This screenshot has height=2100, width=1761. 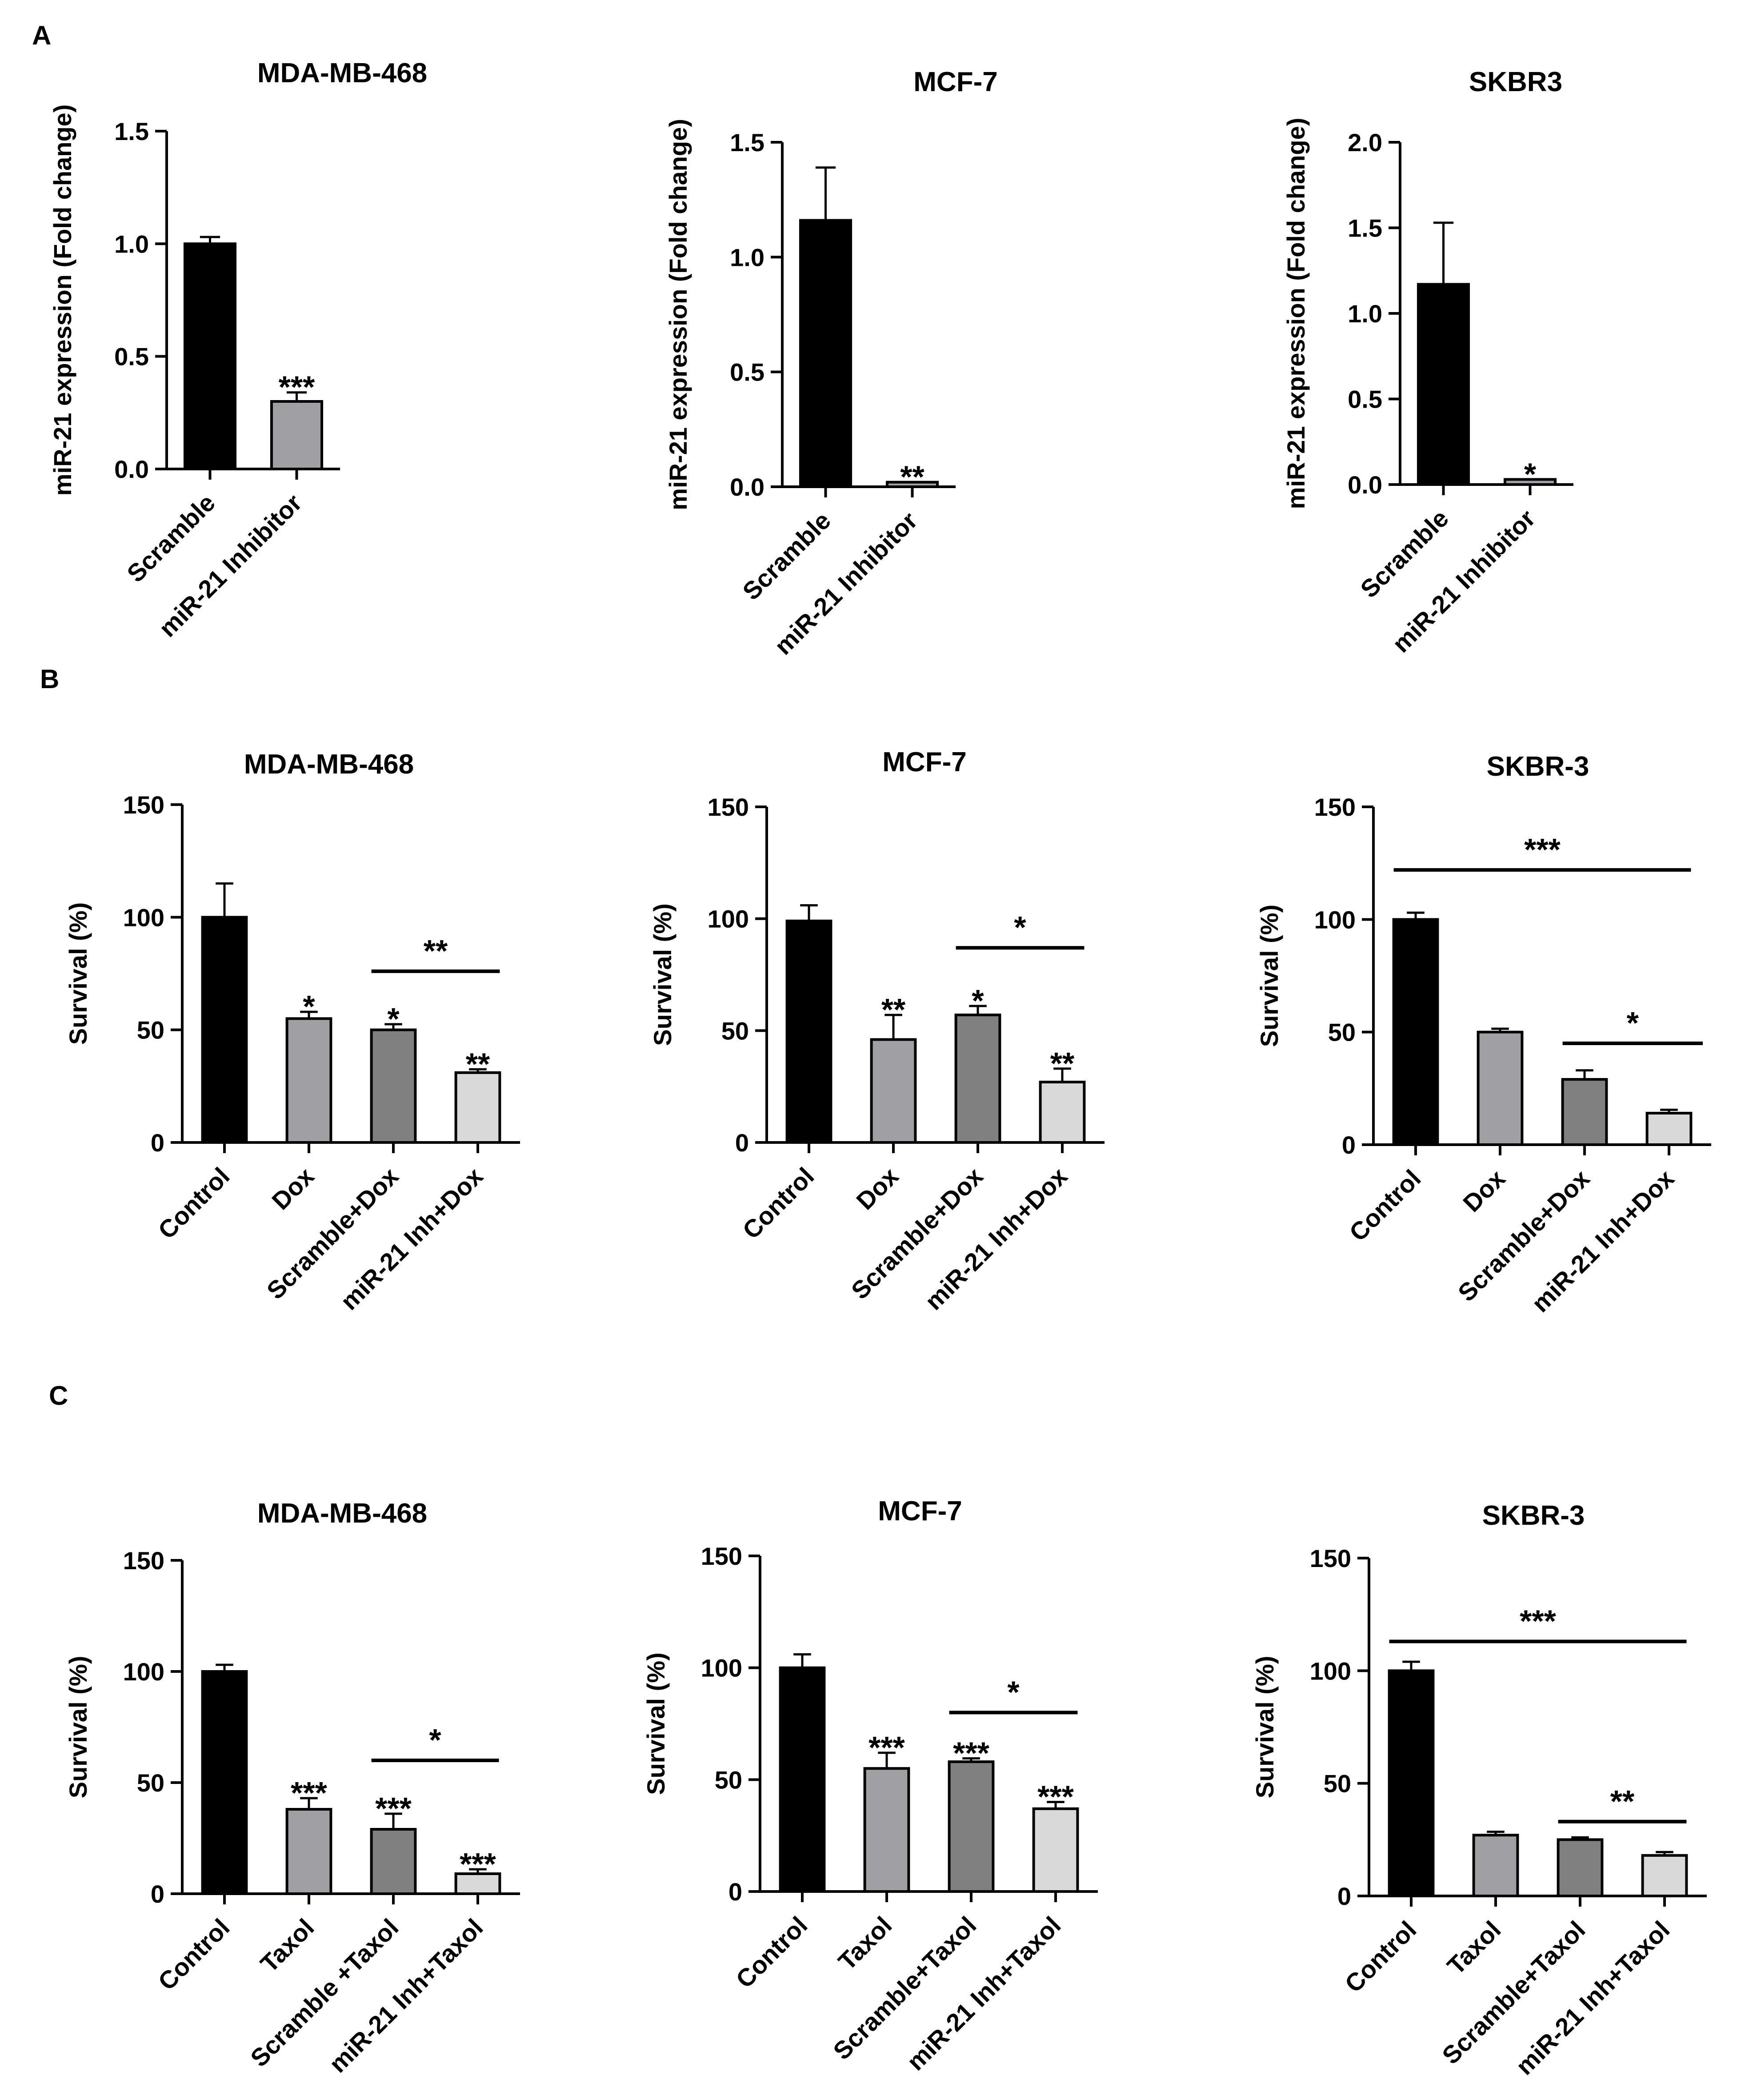 What do you see at coordinates (920, 1512) in the screenshot?
I see `chart-title: MCF-7` at bounding box center [920, 1512].